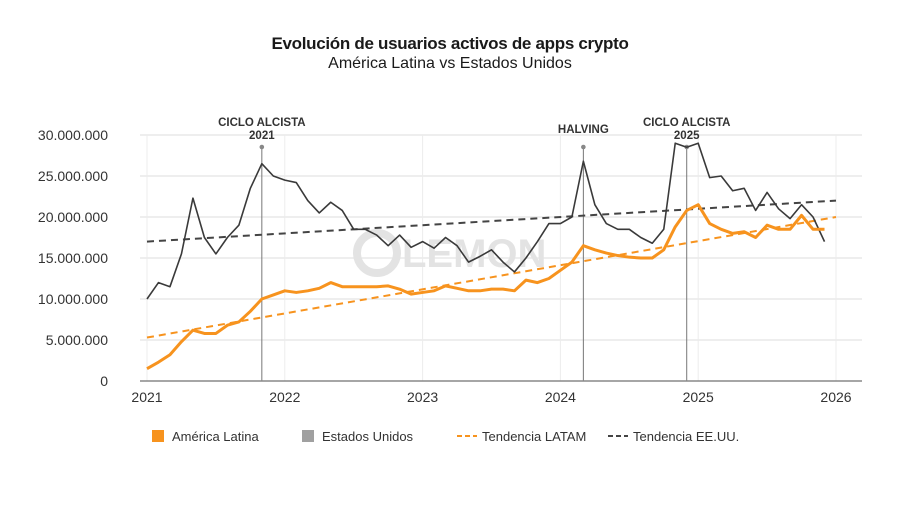  I want to click on x-tick-label: 2024, so click(560, 397).